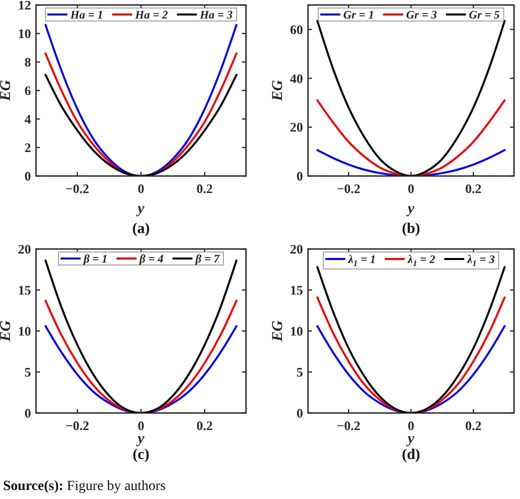 The width and height of the screenshot is (520, 499). I want to click on y-tick-label: 60, so click(296, 29).